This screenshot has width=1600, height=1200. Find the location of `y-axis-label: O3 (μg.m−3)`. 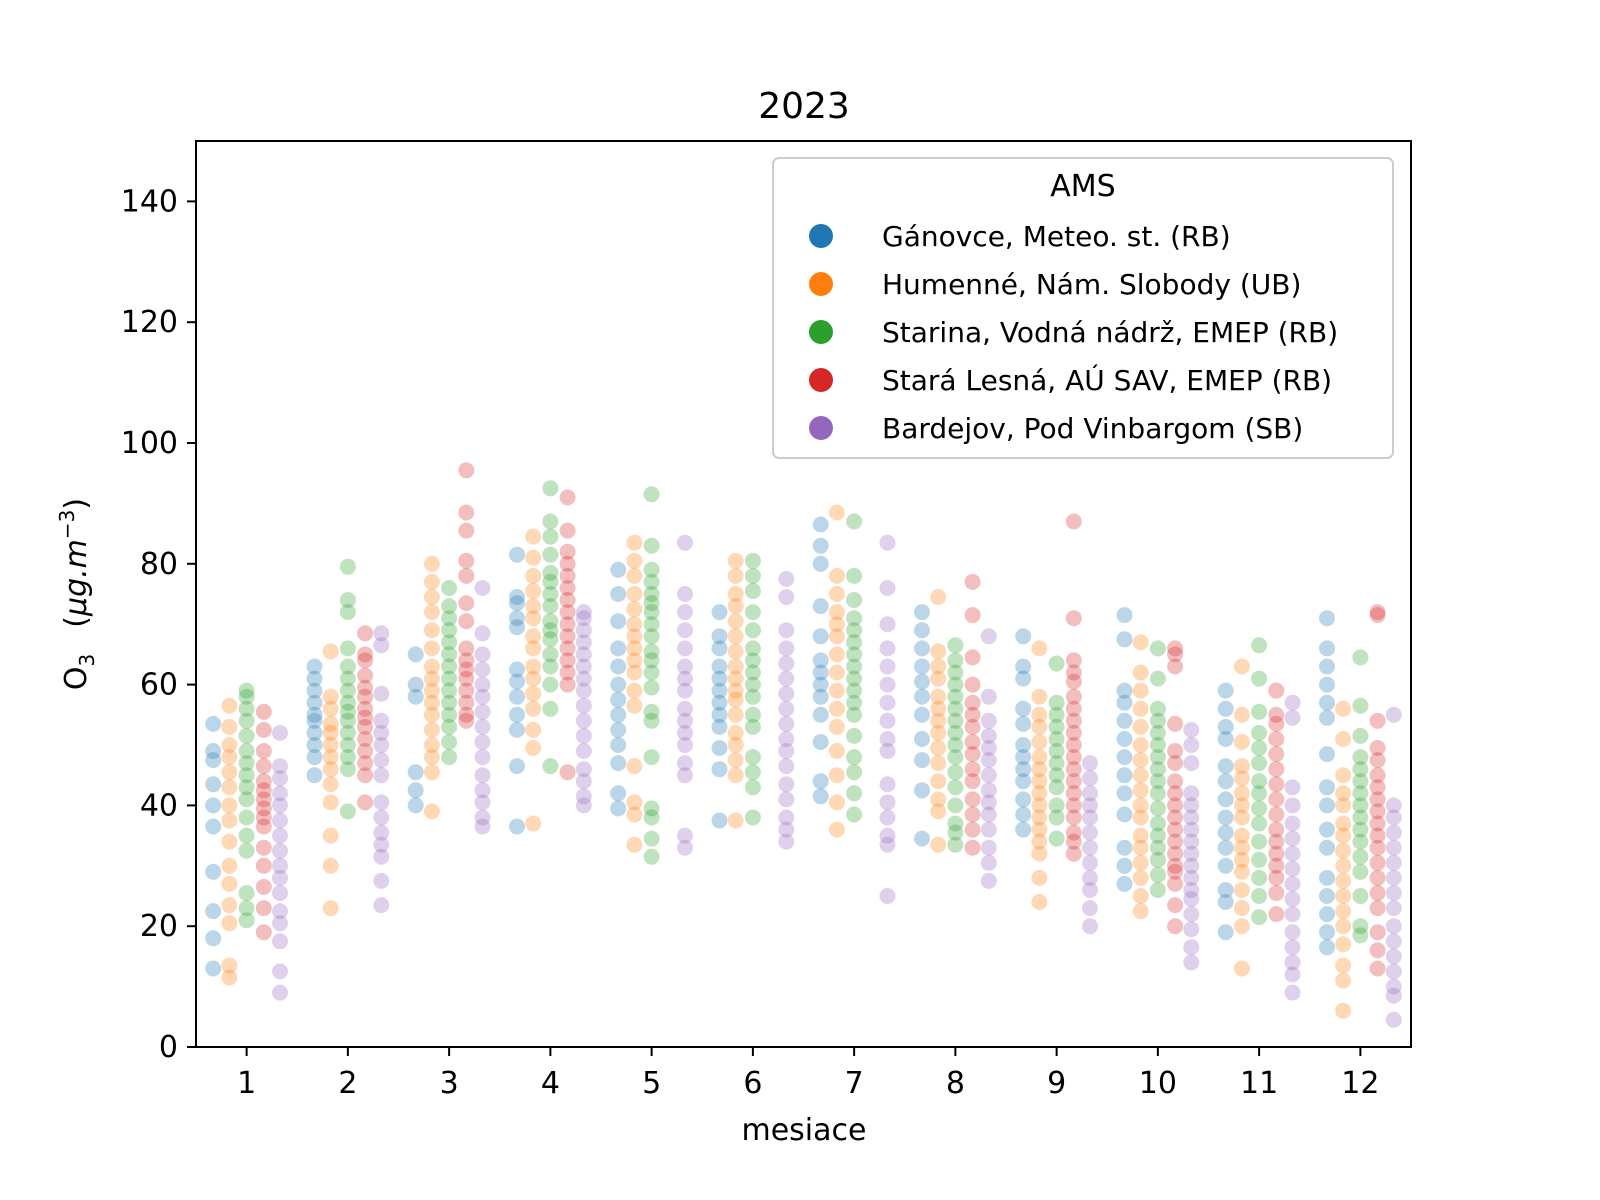

y-axis-label: O3 (μg.m−3) is located at coordinates (77, 594).